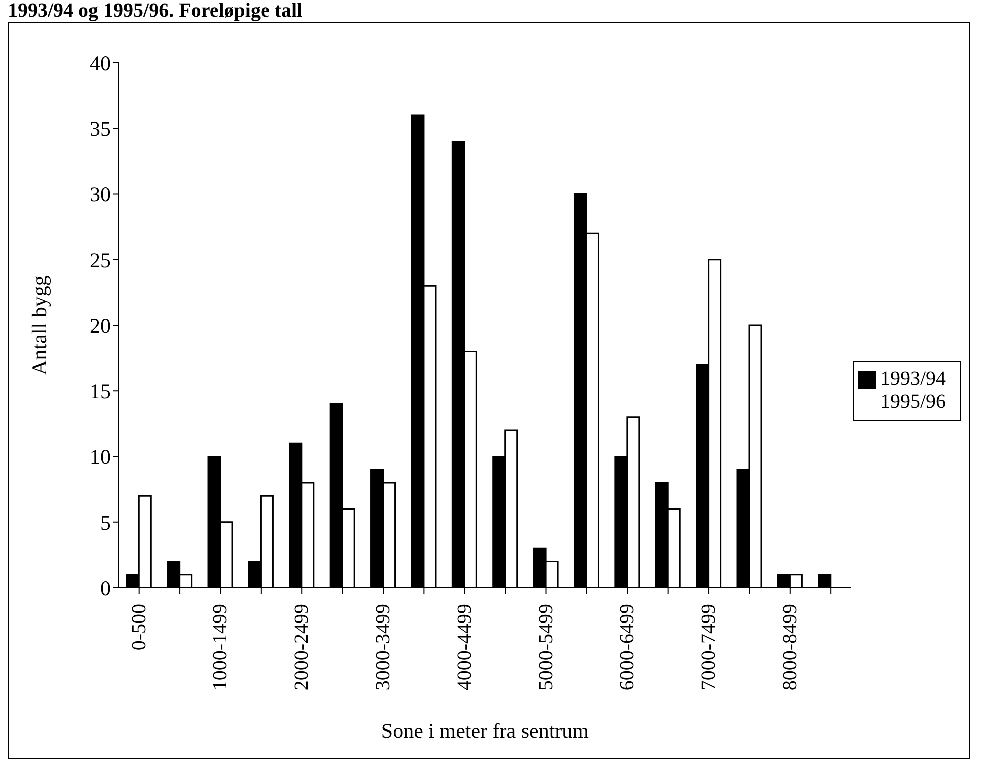 Image resolution: width=983 pixels, height=778 pixels. Describe the element at coordinates (100, 457) in the screenshot. I see `y-tick-label: 10` at that location.